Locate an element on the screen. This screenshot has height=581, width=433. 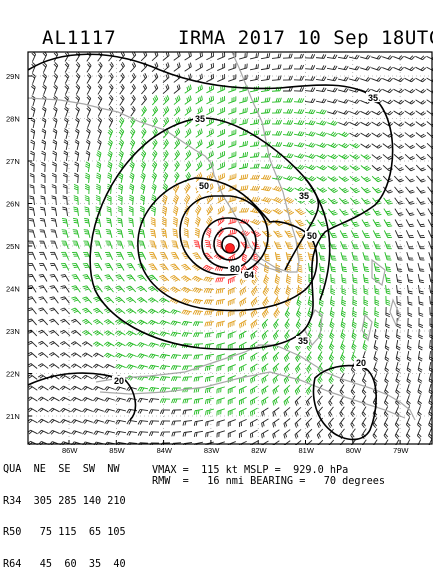
lon-label: 83W is located at coordinates (212, 450).